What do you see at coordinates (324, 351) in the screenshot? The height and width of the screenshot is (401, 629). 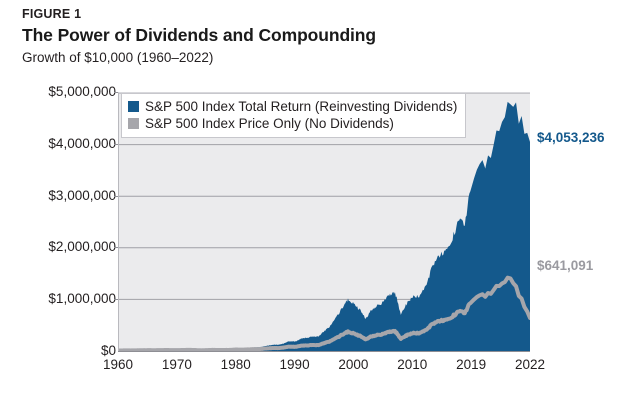 I see `x-axis-line` at bounding box center [324, 351].